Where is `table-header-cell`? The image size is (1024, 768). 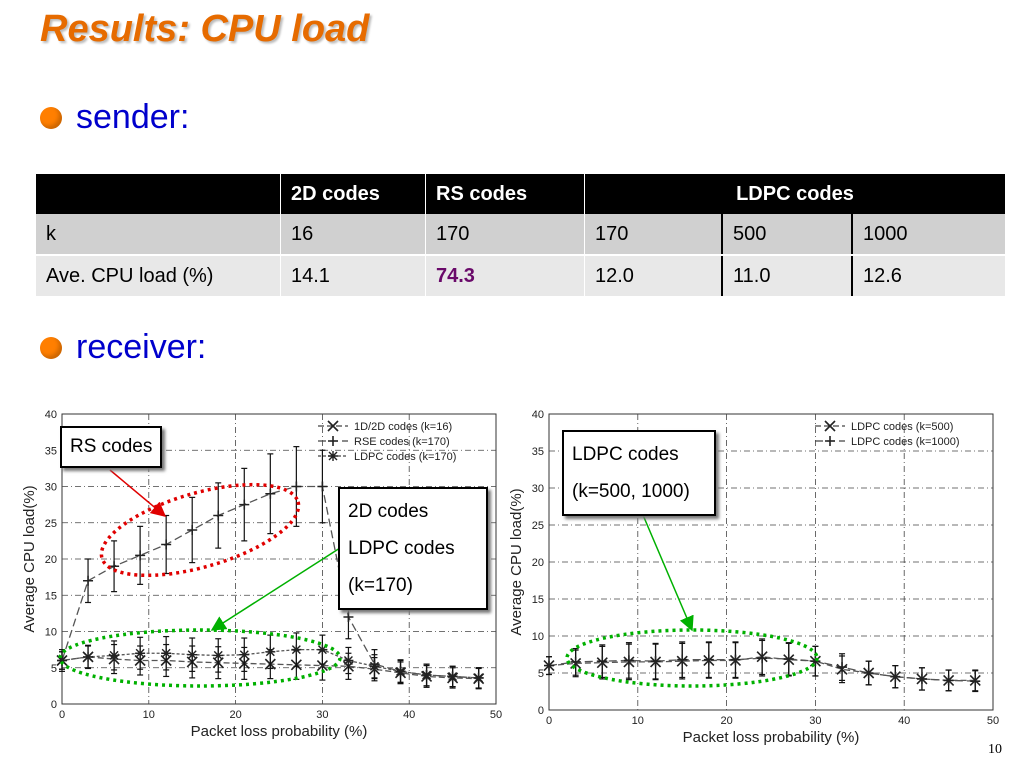
table-header-cell is located at coordinates (158, 194).